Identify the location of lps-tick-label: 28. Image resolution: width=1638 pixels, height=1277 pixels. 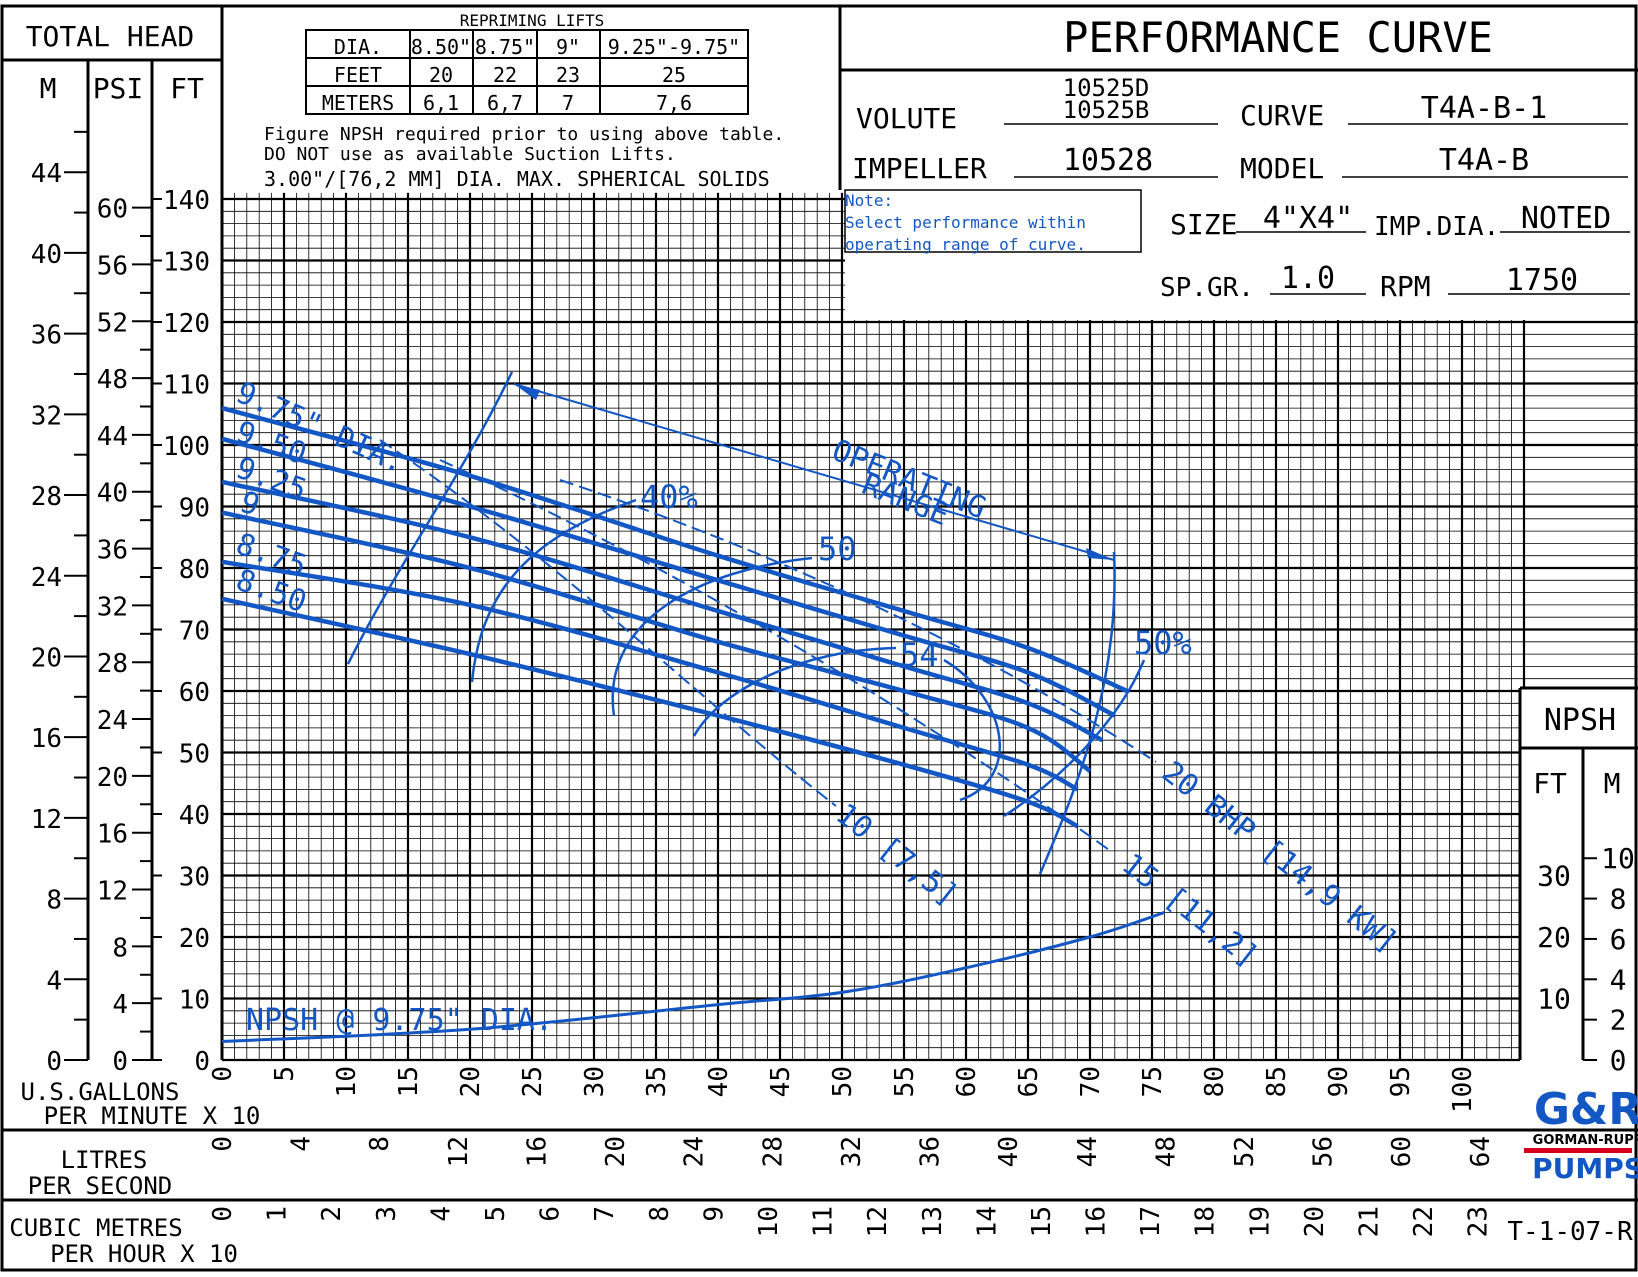
(773, 1151).